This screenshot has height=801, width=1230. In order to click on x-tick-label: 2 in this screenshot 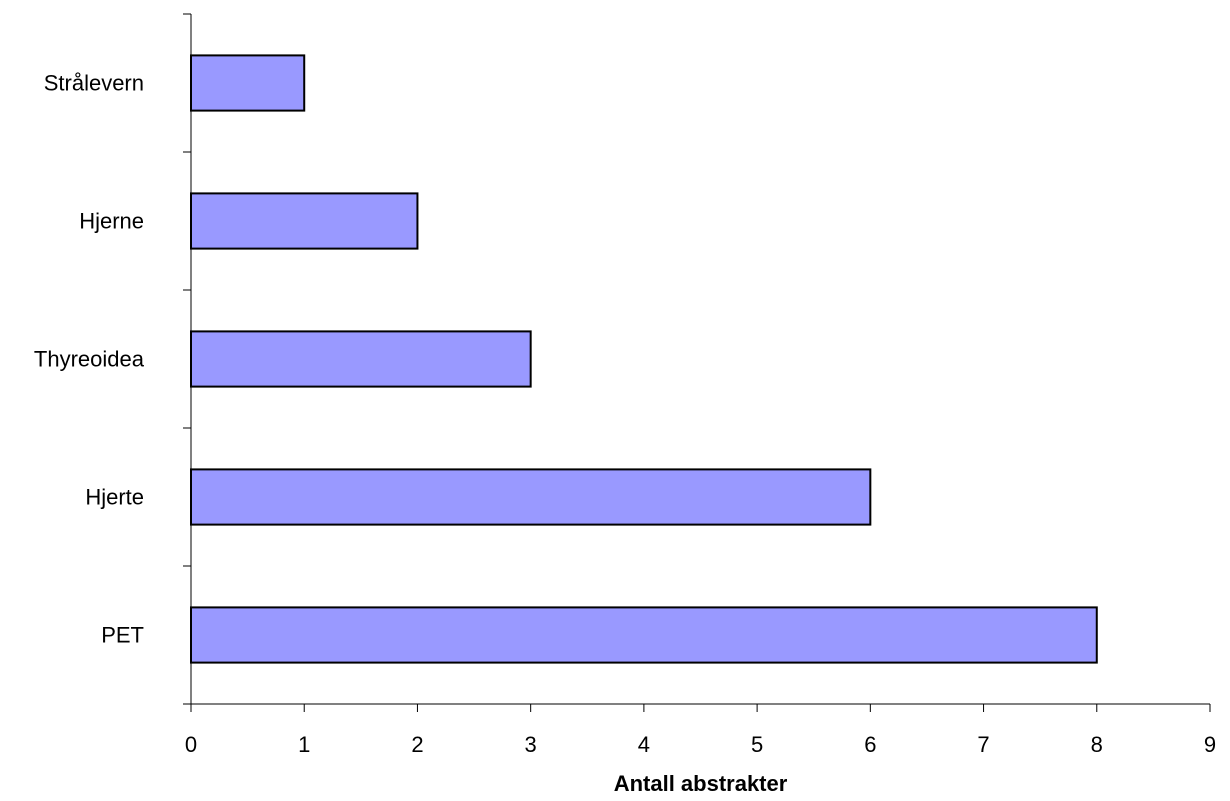, I will do `click(417, 744)`.